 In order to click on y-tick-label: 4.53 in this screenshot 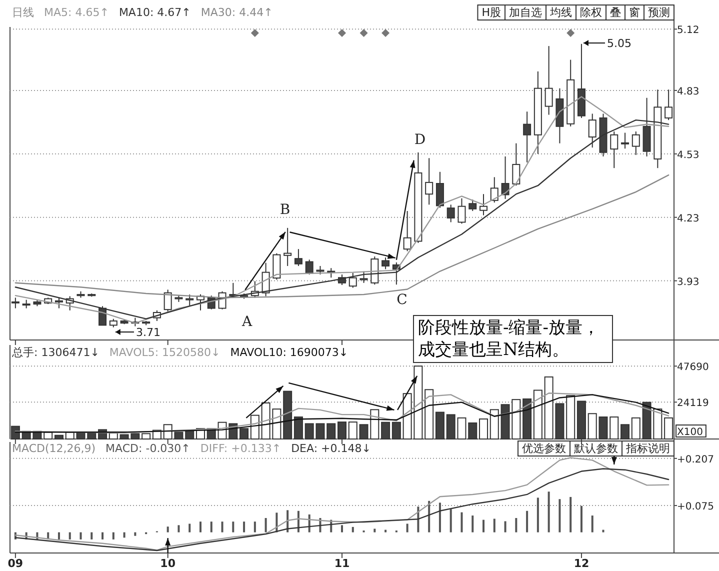, I will do `click(688, 155)`.